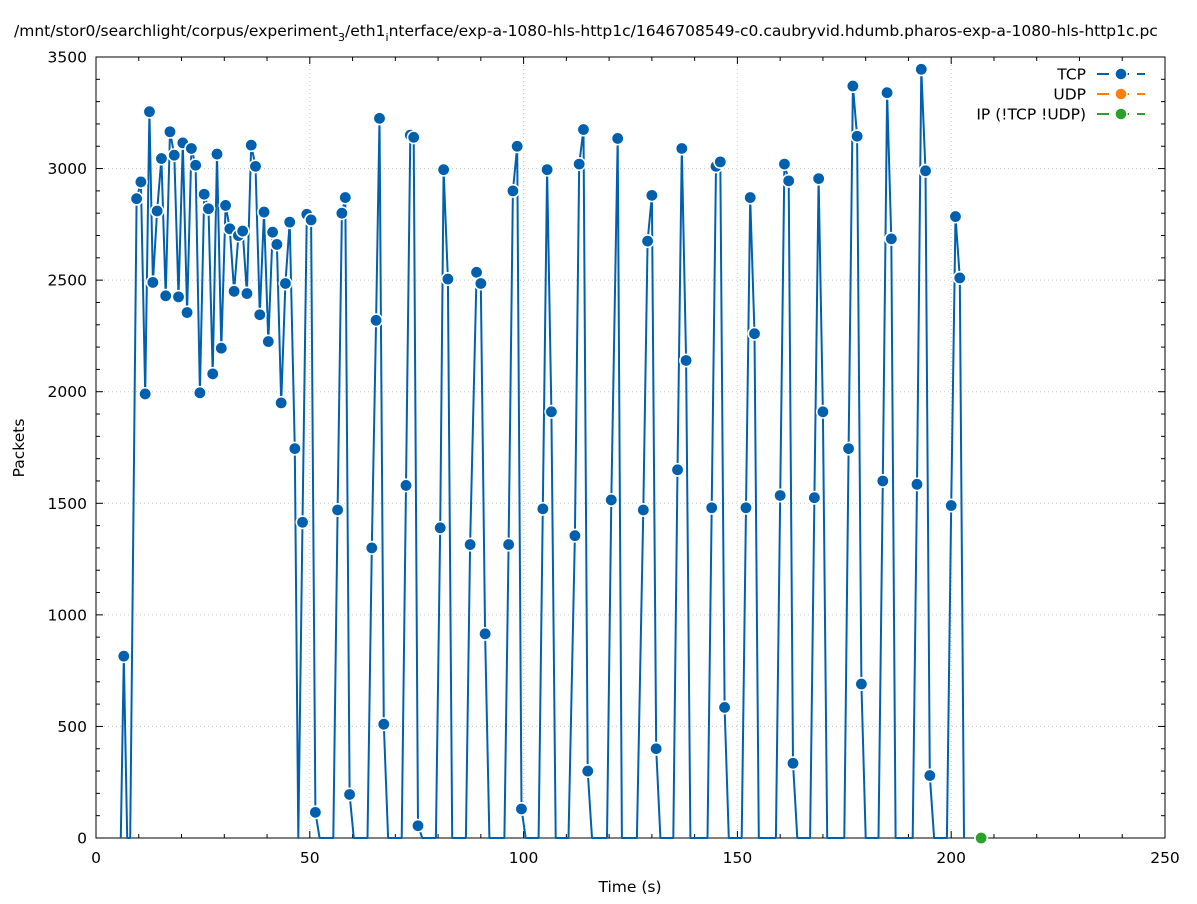  Describe the element at coordinates (524, 858) in the screenshot. I see `x-tick-label: 100` at that location.